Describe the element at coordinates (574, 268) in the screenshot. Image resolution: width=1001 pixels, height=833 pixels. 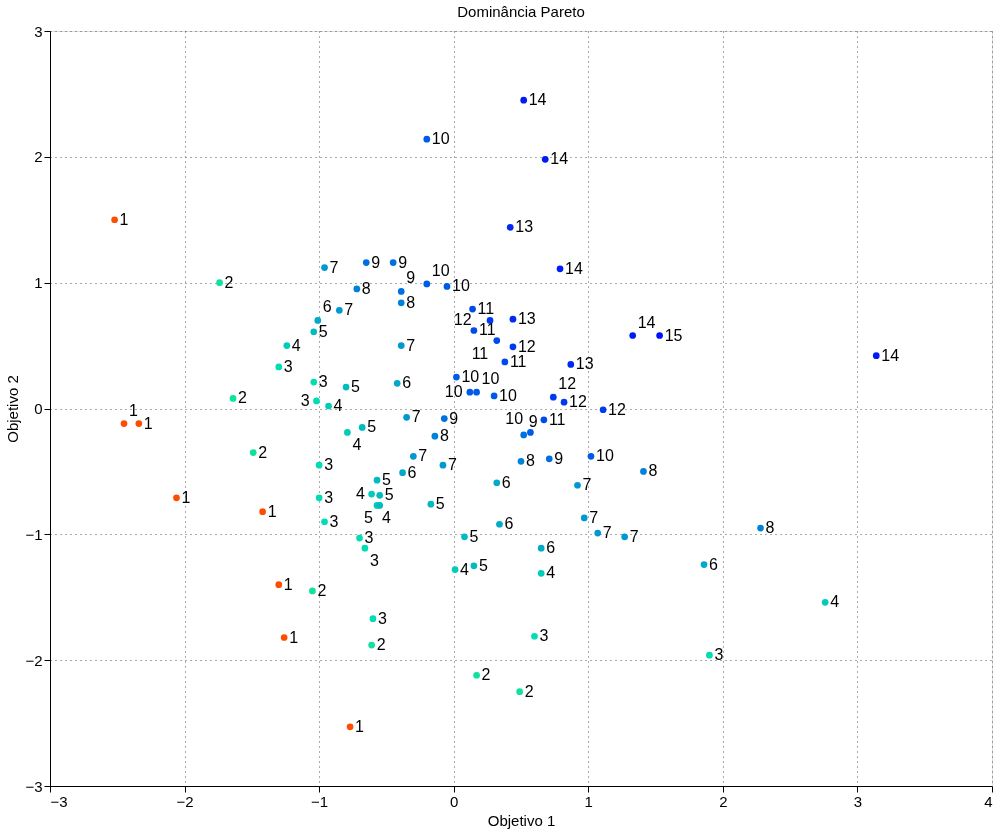
I see `series-label: 14` at that location.